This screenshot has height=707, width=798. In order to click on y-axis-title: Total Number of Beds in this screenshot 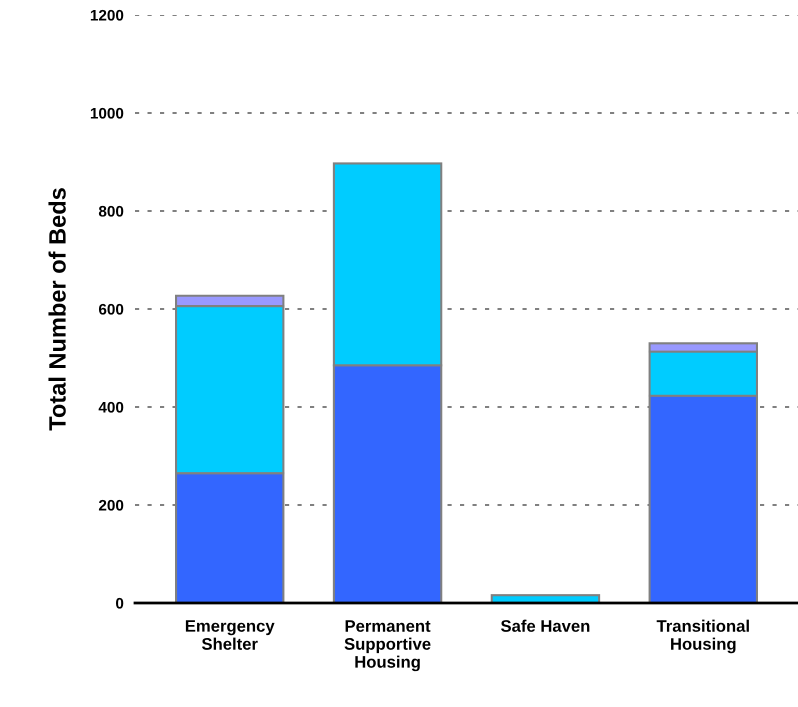, I will do `click(57, 309)`.